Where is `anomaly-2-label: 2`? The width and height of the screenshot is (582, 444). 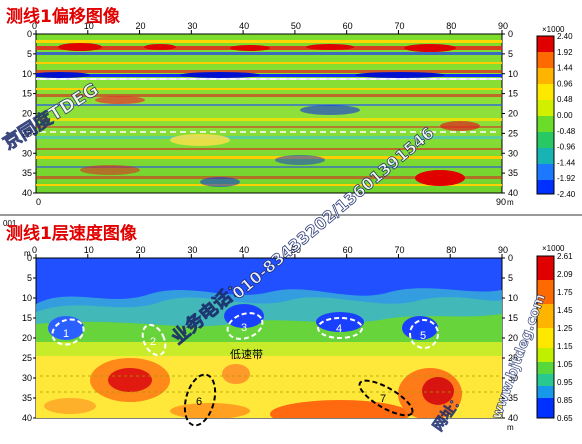
anomaly-2-label: 2 is located at coordinates (153, 342).